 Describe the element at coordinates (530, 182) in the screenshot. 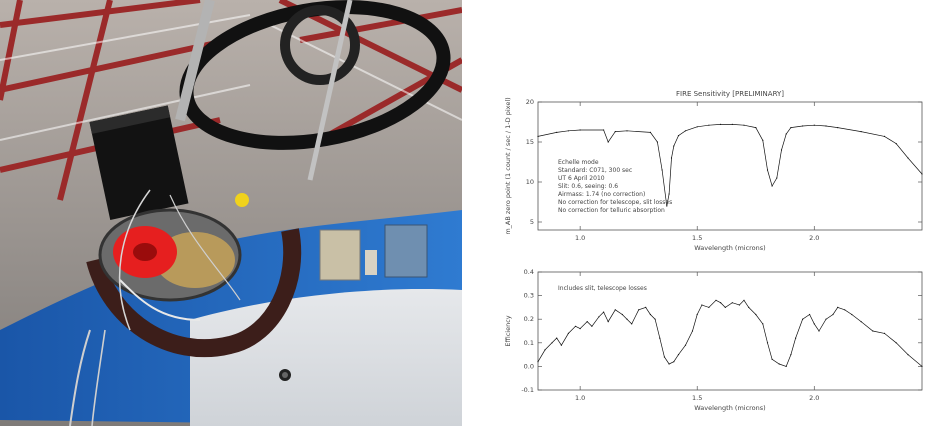

I see `y-tick-label: 10` at that location.